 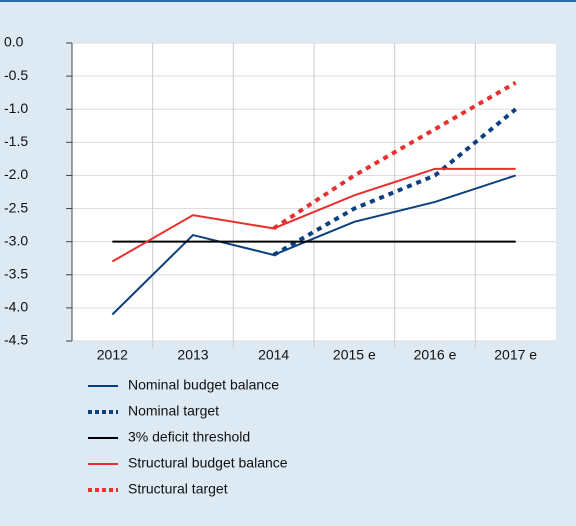 What do you see at coordinates (112, 355) in the screenshot?
I see `x-tick-label: 2012` at bounding box center [112, 355].